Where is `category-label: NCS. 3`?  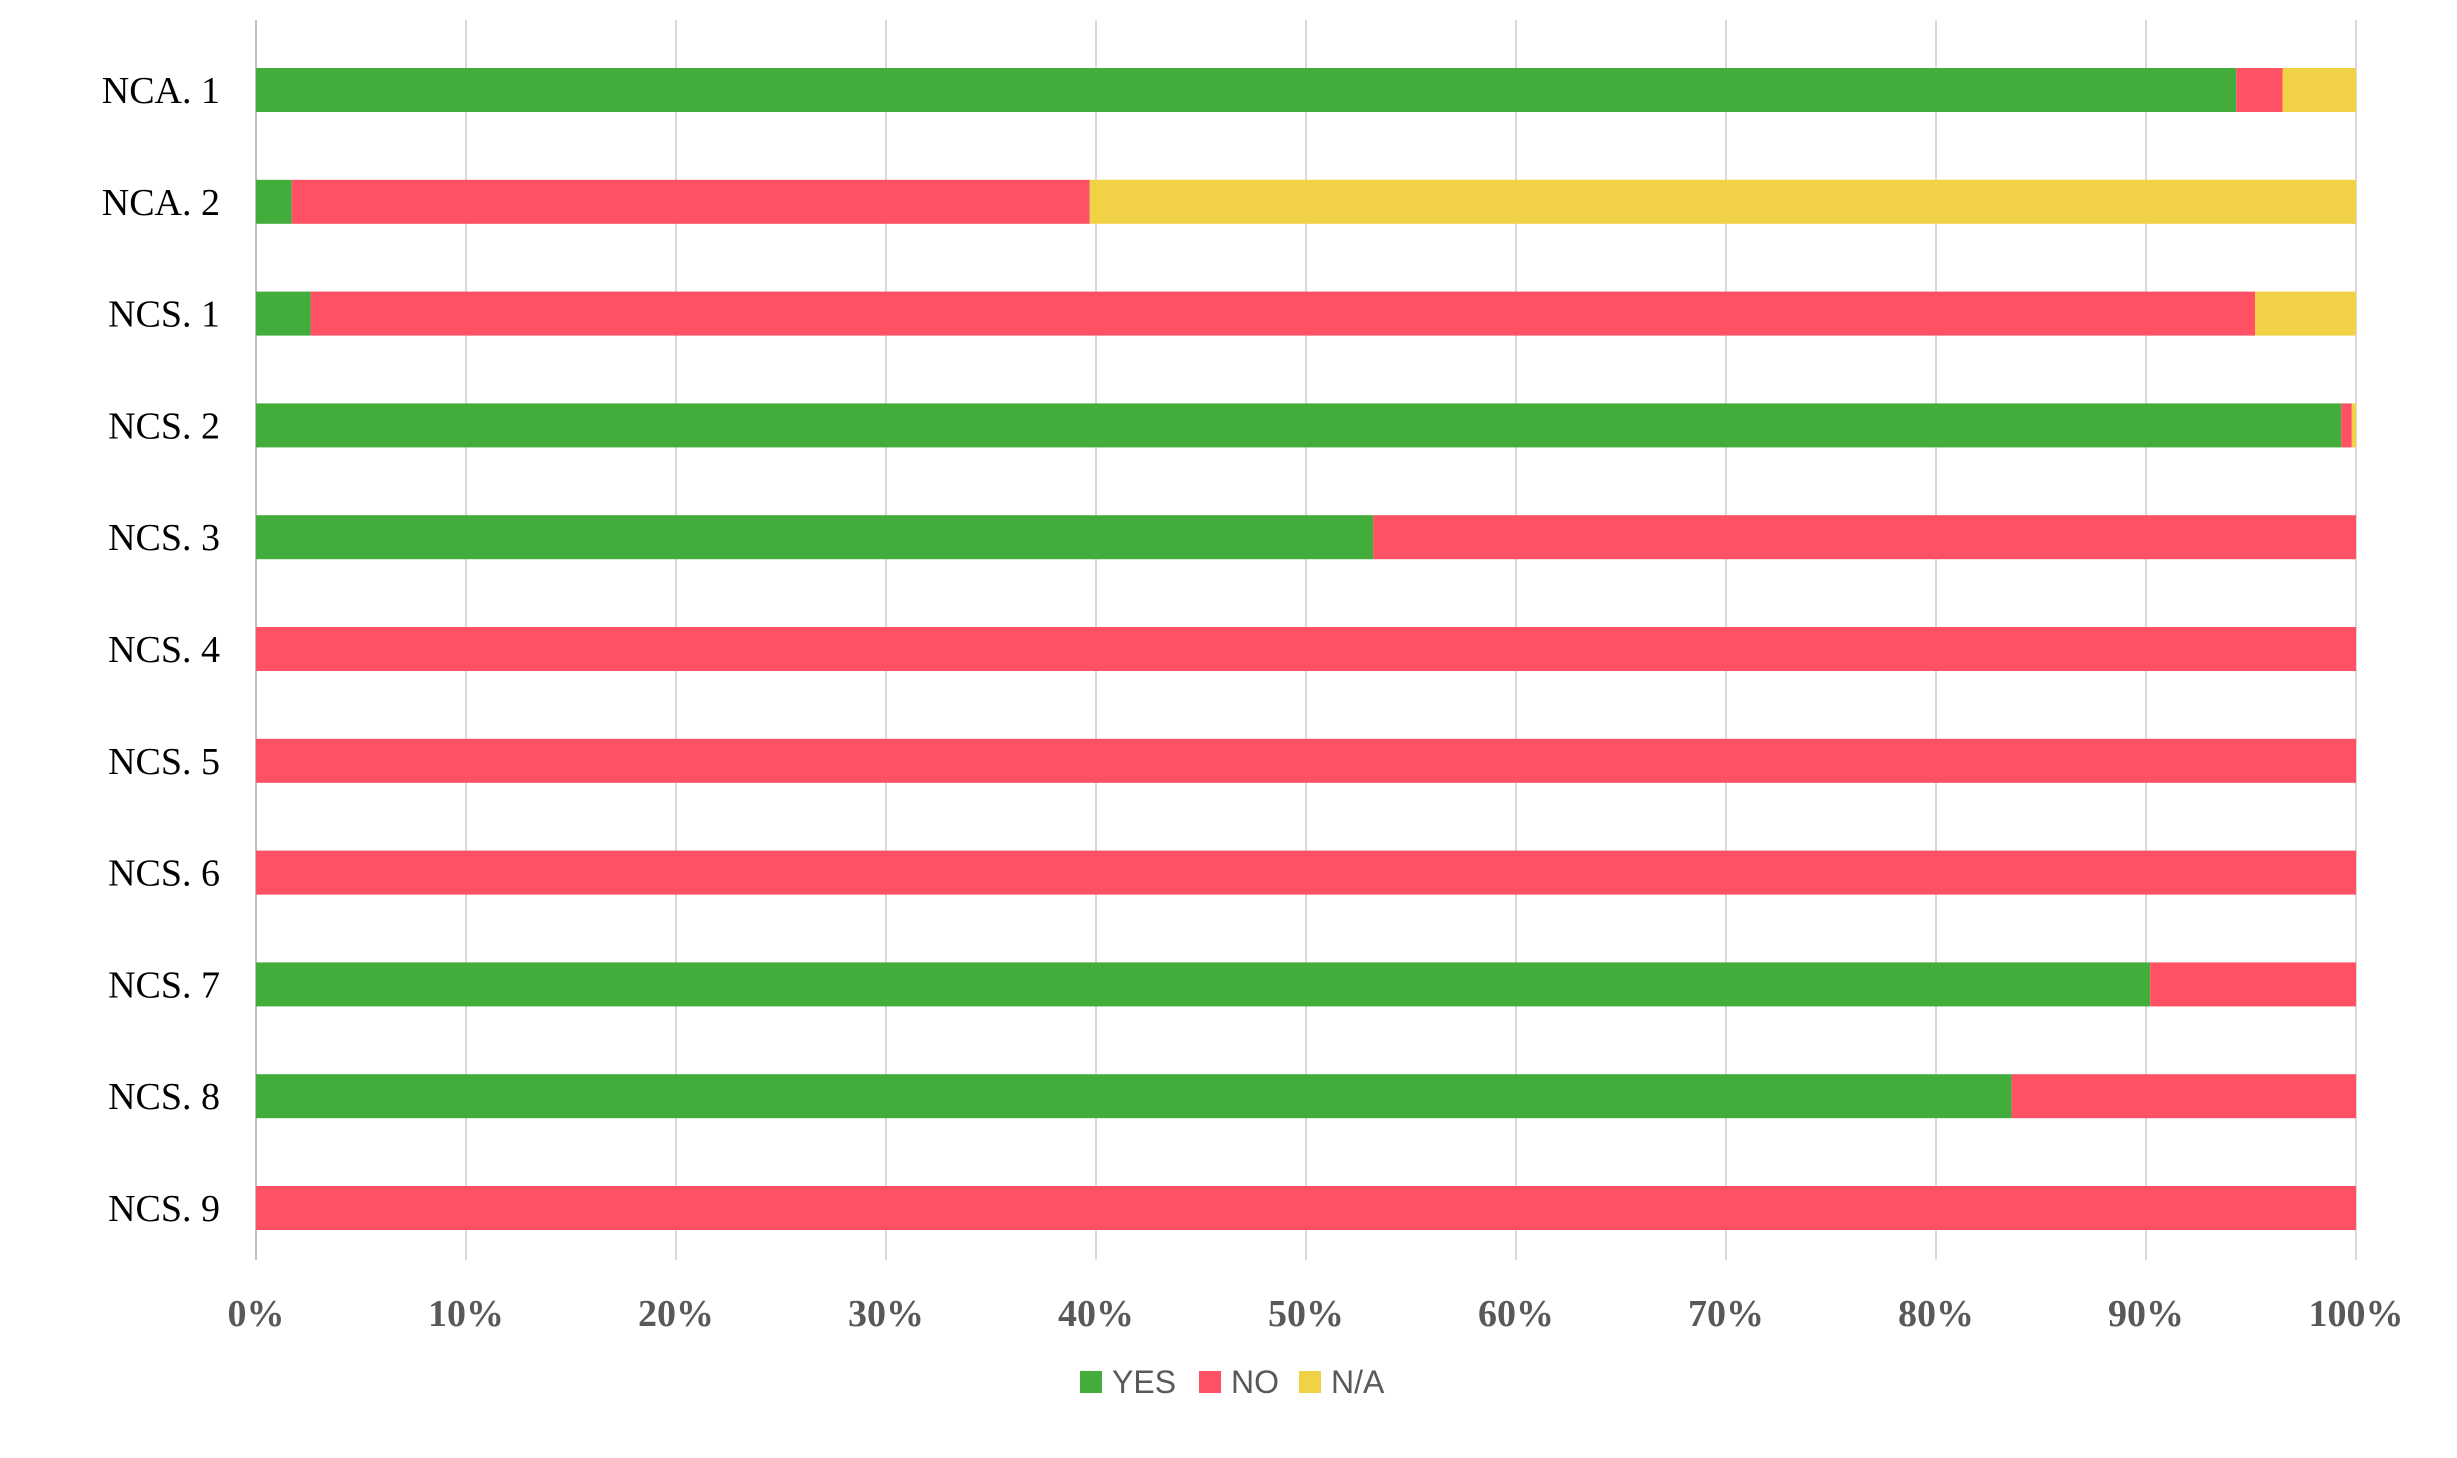
category-label: NCS. 3 is located at coordinates (164, 538).